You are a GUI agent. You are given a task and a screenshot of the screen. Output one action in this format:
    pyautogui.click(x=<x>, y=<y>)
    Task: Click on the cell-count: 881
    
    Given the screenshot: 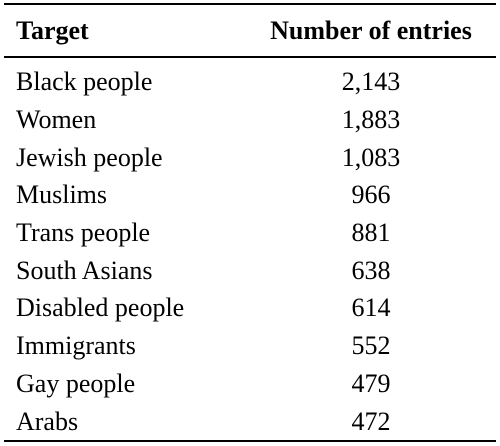 What is the action you would take?
    pyautogui.click(x=371, y=233)
    